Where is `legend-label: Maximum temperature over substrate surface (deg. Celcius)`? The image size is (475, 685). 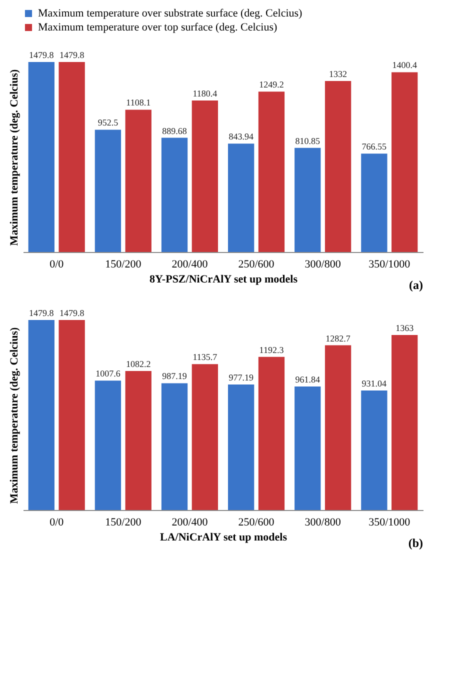
legend-label: Maximum temperature over substrate surface (deg. Celcius) is located at coordinates (170, 14).